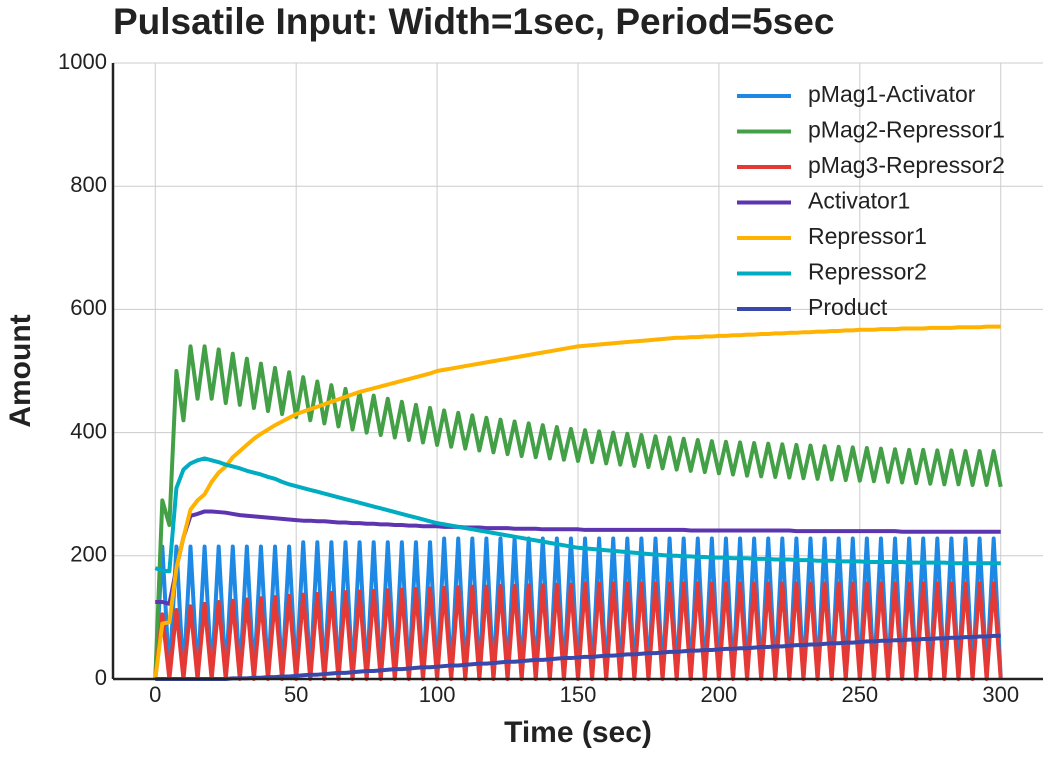  I want to click on y-axis-label: Amount, so click(20, 370).